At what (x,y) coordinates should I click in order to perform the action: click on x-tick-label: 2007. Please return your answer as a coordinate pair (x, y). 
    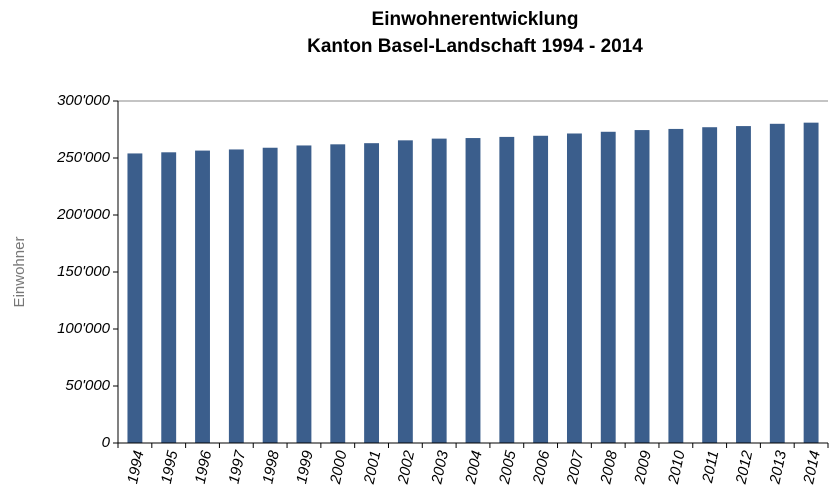
    Looking at the image, I should click on (575, 467).